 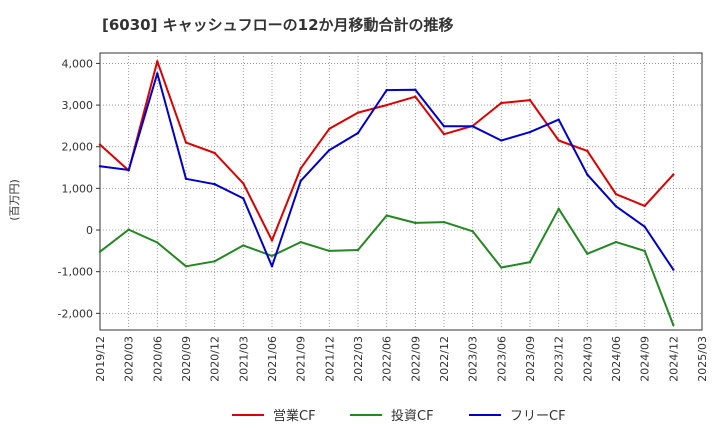 What do you see at coordinates (444, 359) in the screenshot?
I see `x-tick-label: 2022/12` at bounding box center [444, 359].